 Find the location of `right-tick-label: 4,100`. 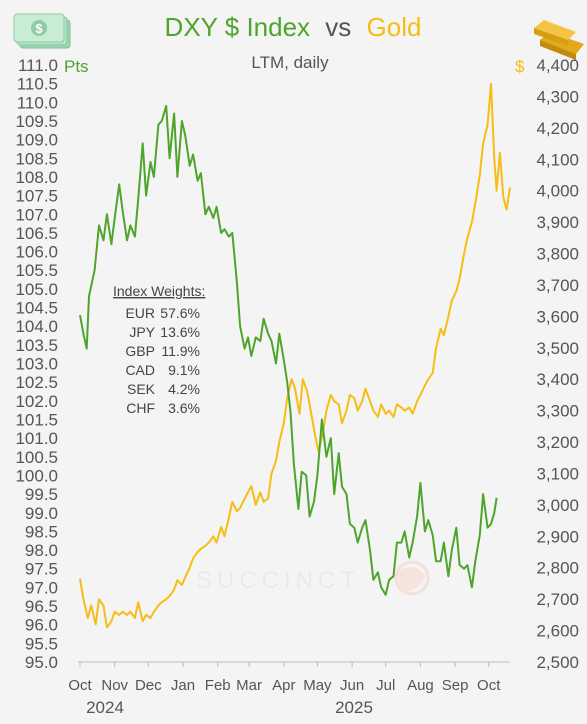

right-tick-label: 4,100 is located at coordinates (557, 159).